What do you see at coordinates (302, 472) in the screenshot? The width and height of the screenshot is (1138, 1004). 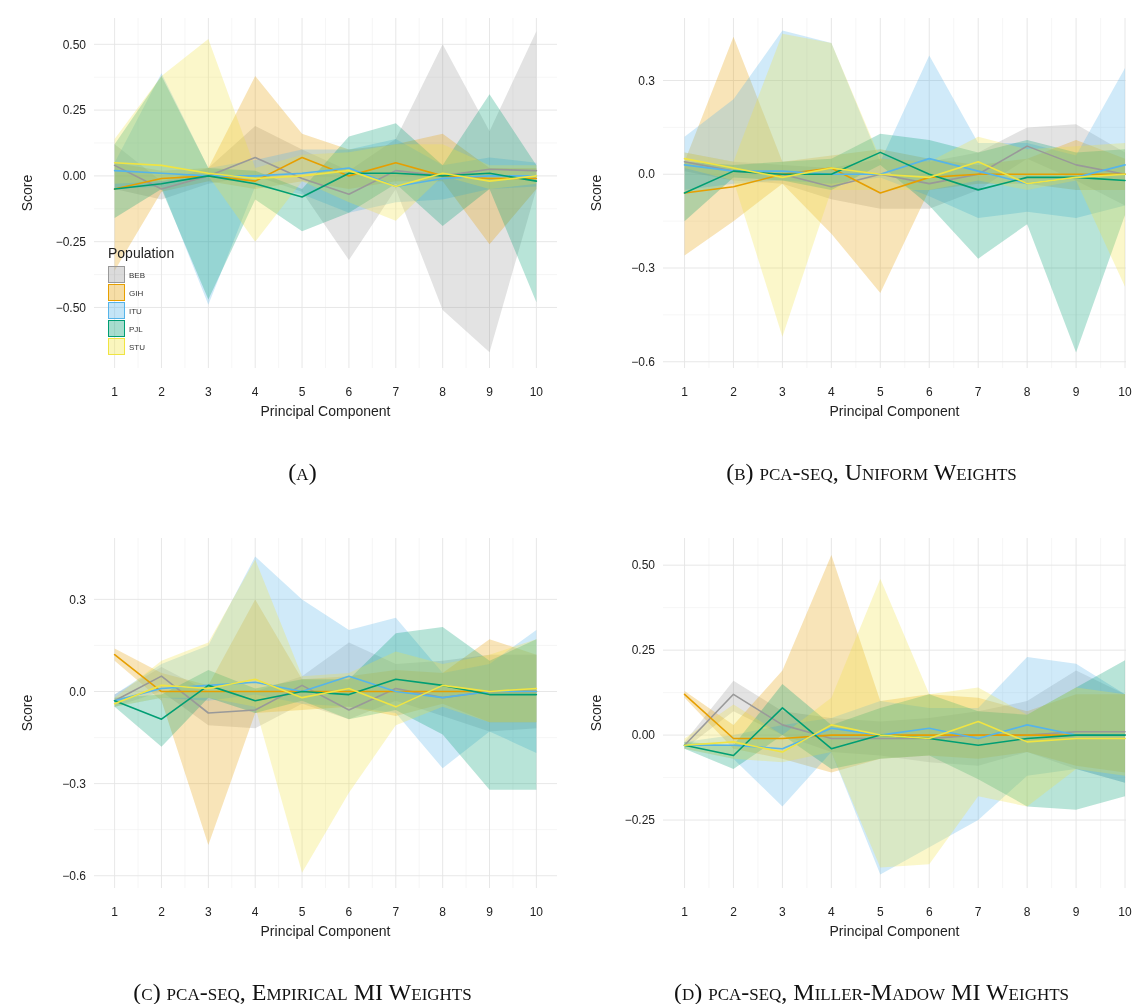 I see `text: (a)` at bounding box center [302, 472].